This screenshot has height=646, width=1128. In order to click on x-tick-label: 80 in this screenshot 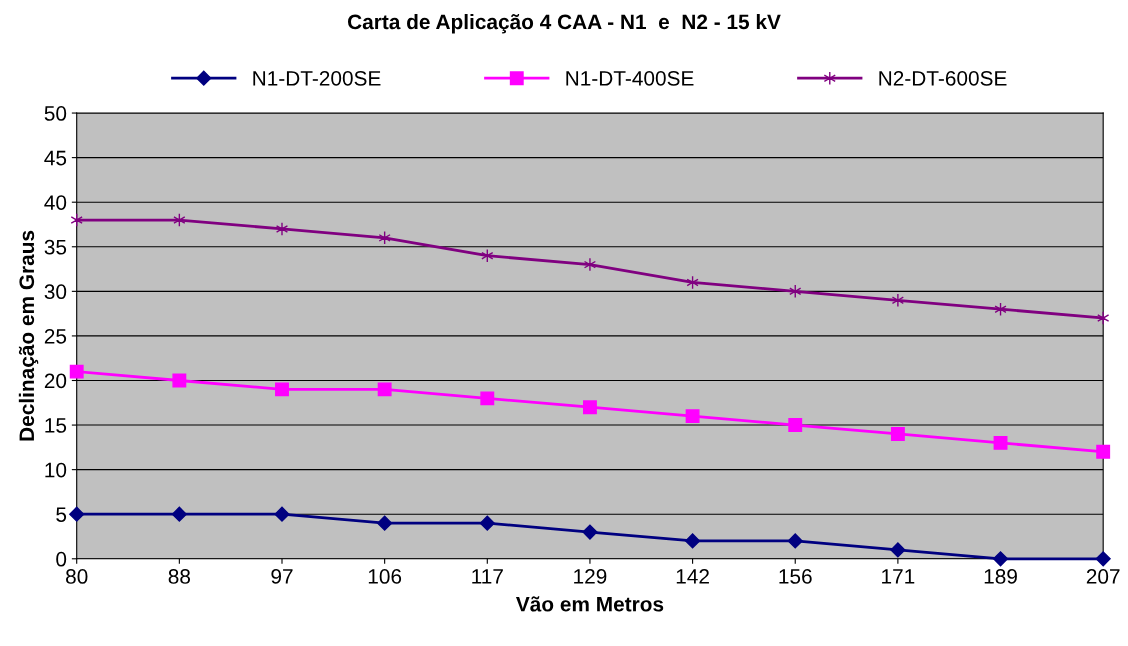, I will do `click(77, 576)`.